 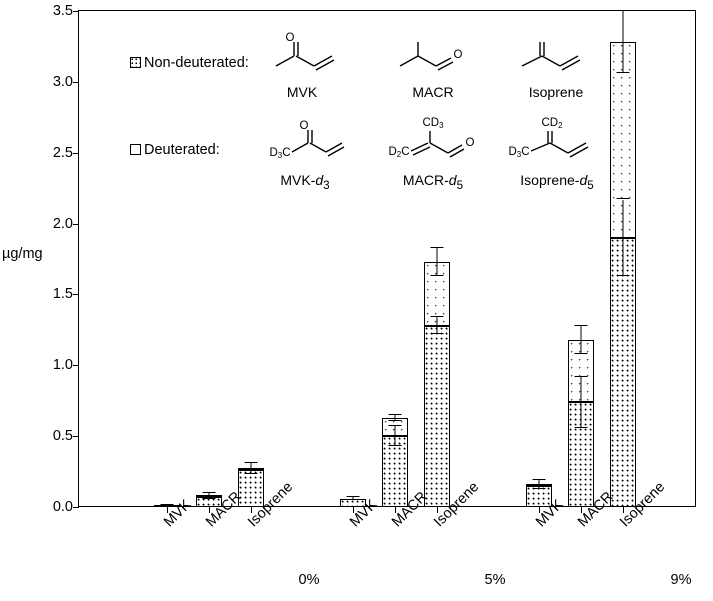 What do you see at coordinates (433, 123) in the screenshot?
I see `svg-text: CD3` at bounding box center [433, 123].